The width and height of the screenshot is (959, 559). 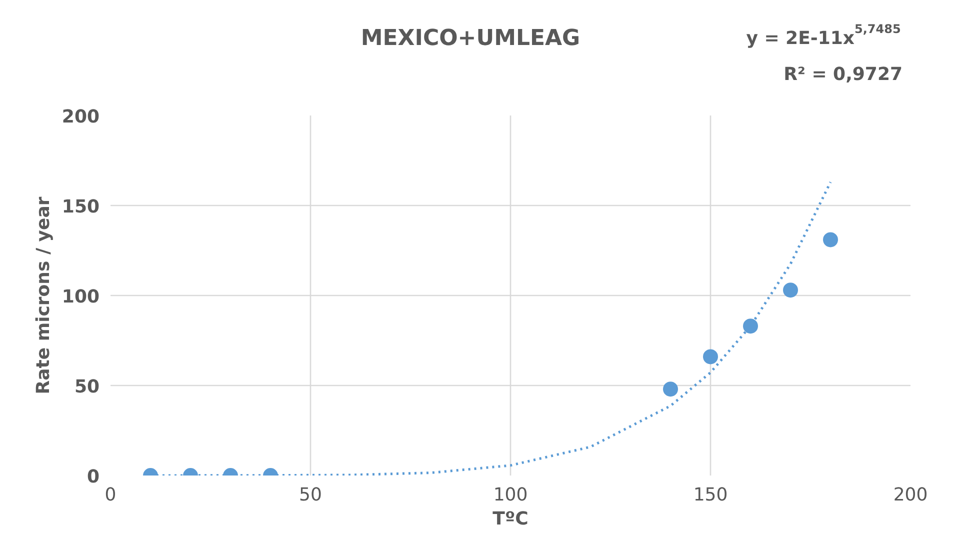 I want to click on text: R² = 0,9727, so click(x=843, y=74).